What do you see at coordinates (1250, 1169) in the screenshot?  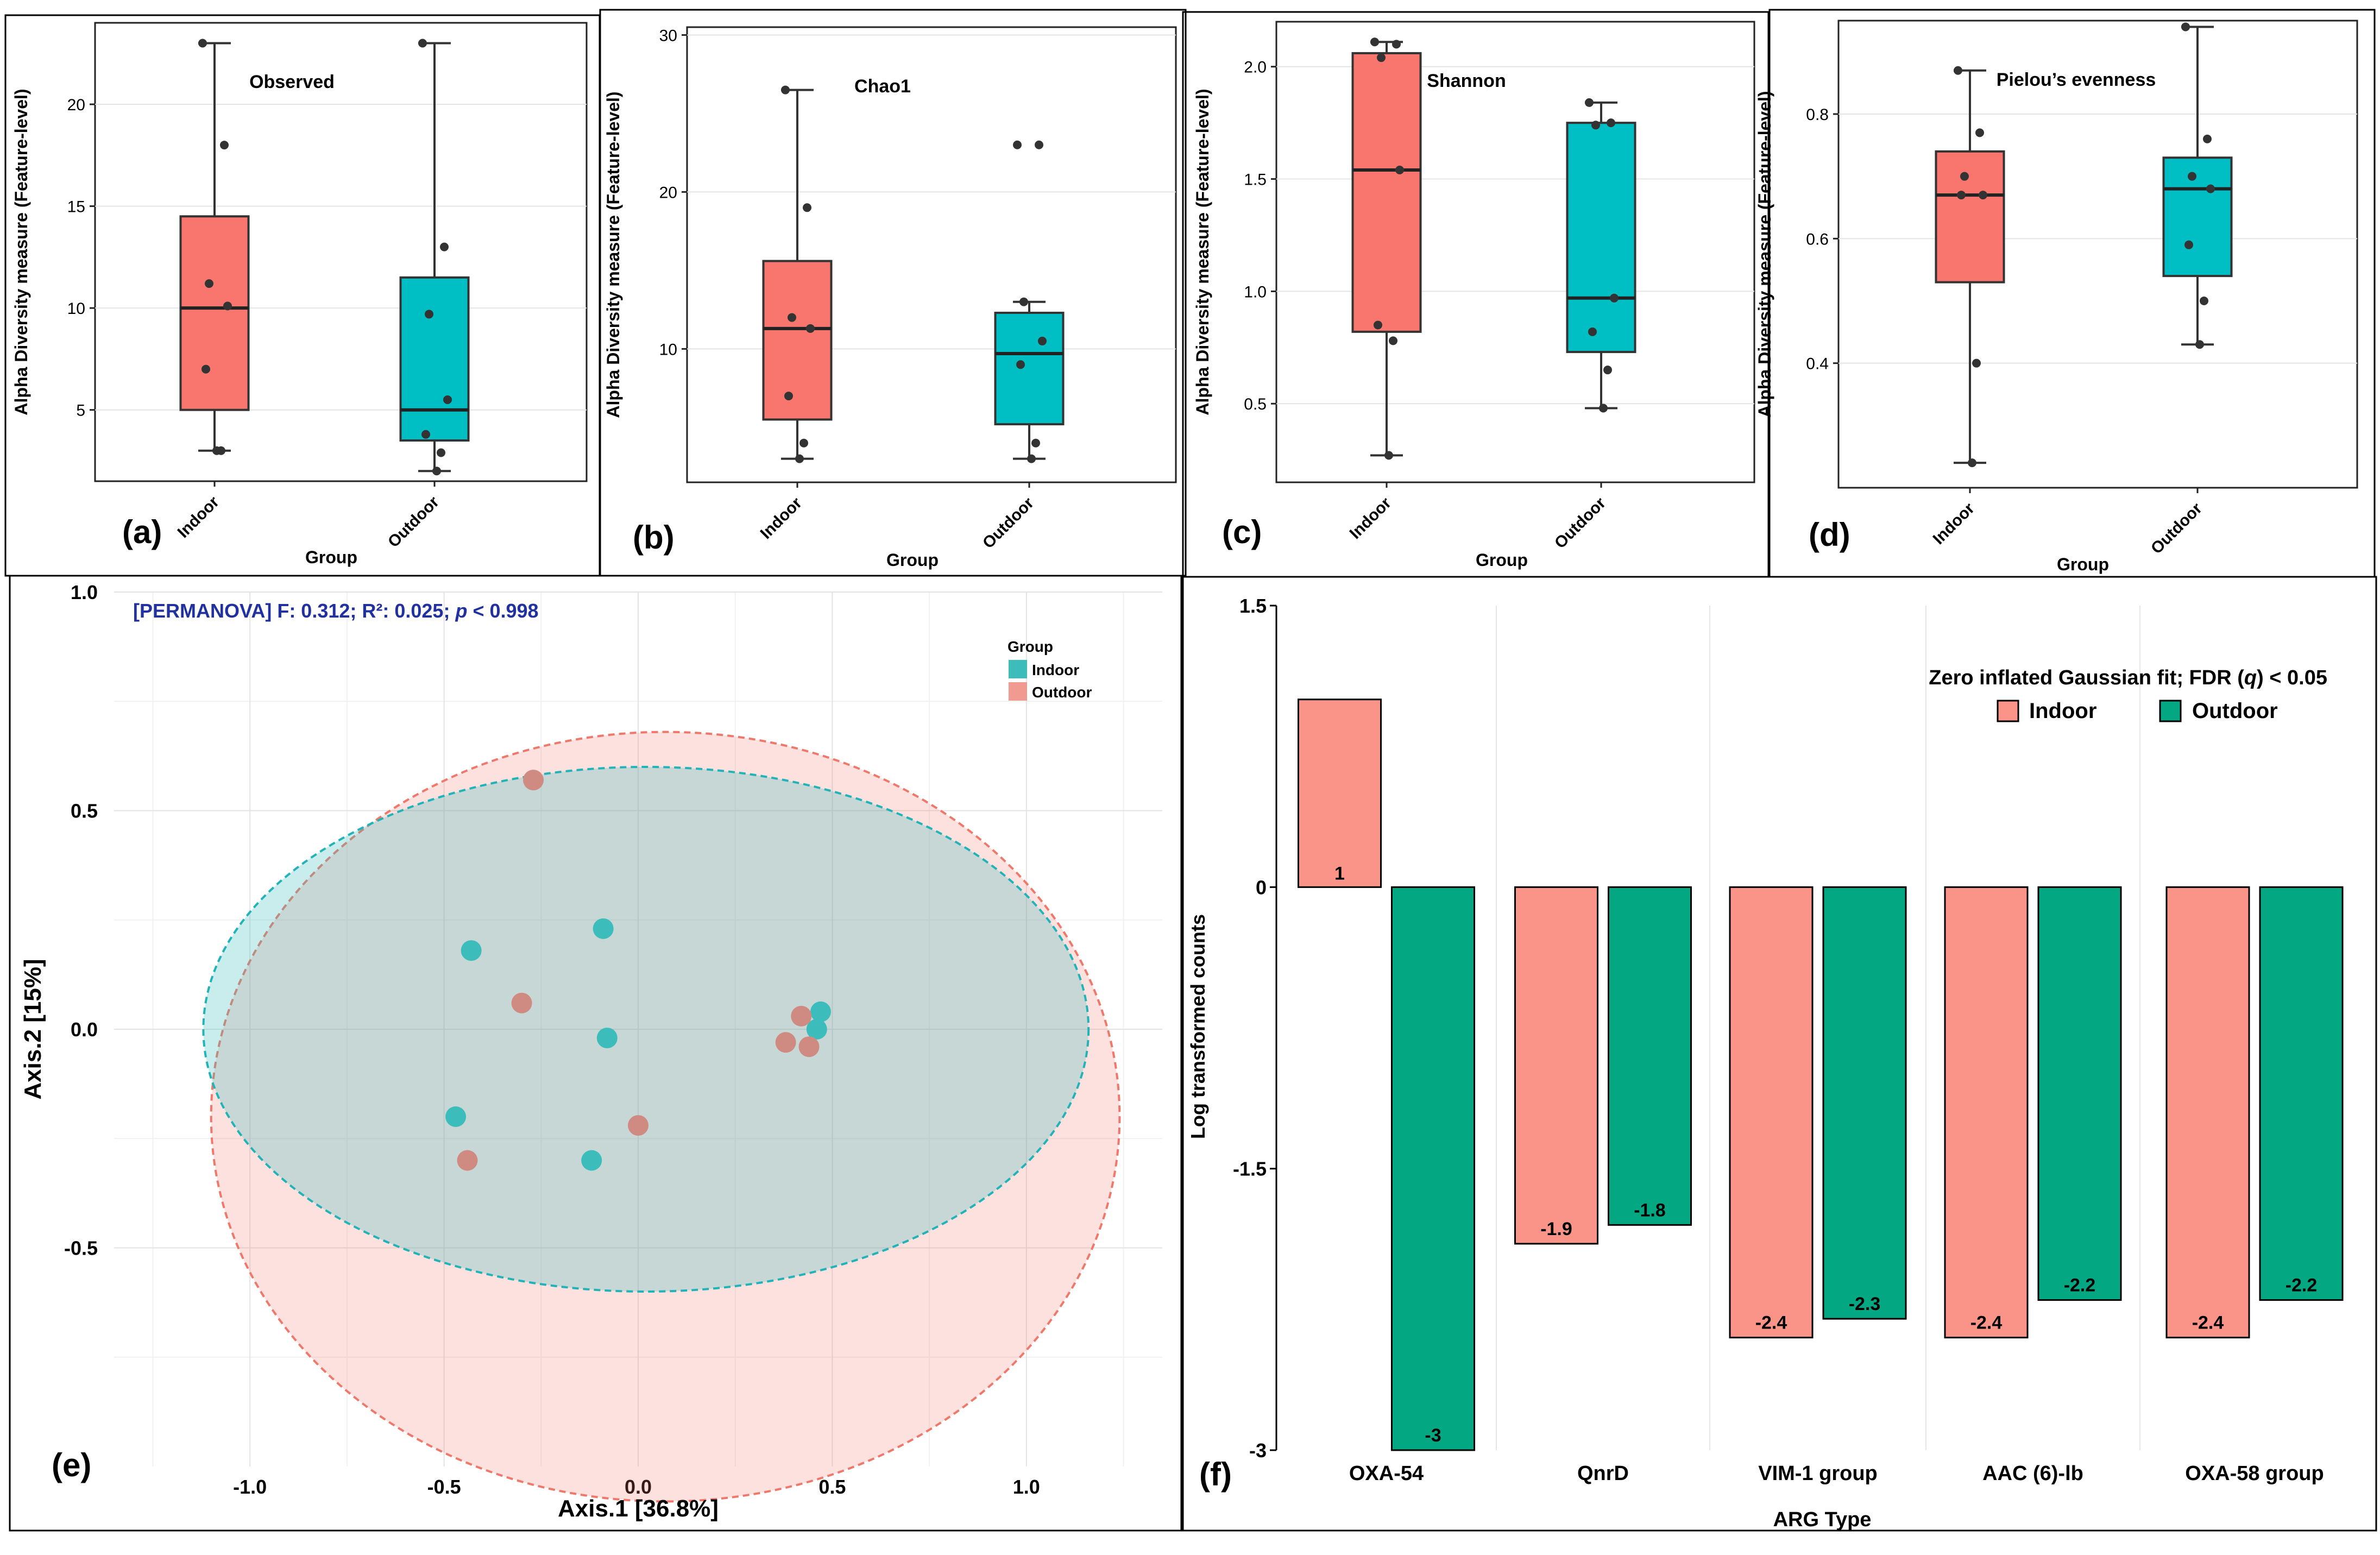 I see `y-tick-label: -1.5` at bounding box center [1250, 1169].